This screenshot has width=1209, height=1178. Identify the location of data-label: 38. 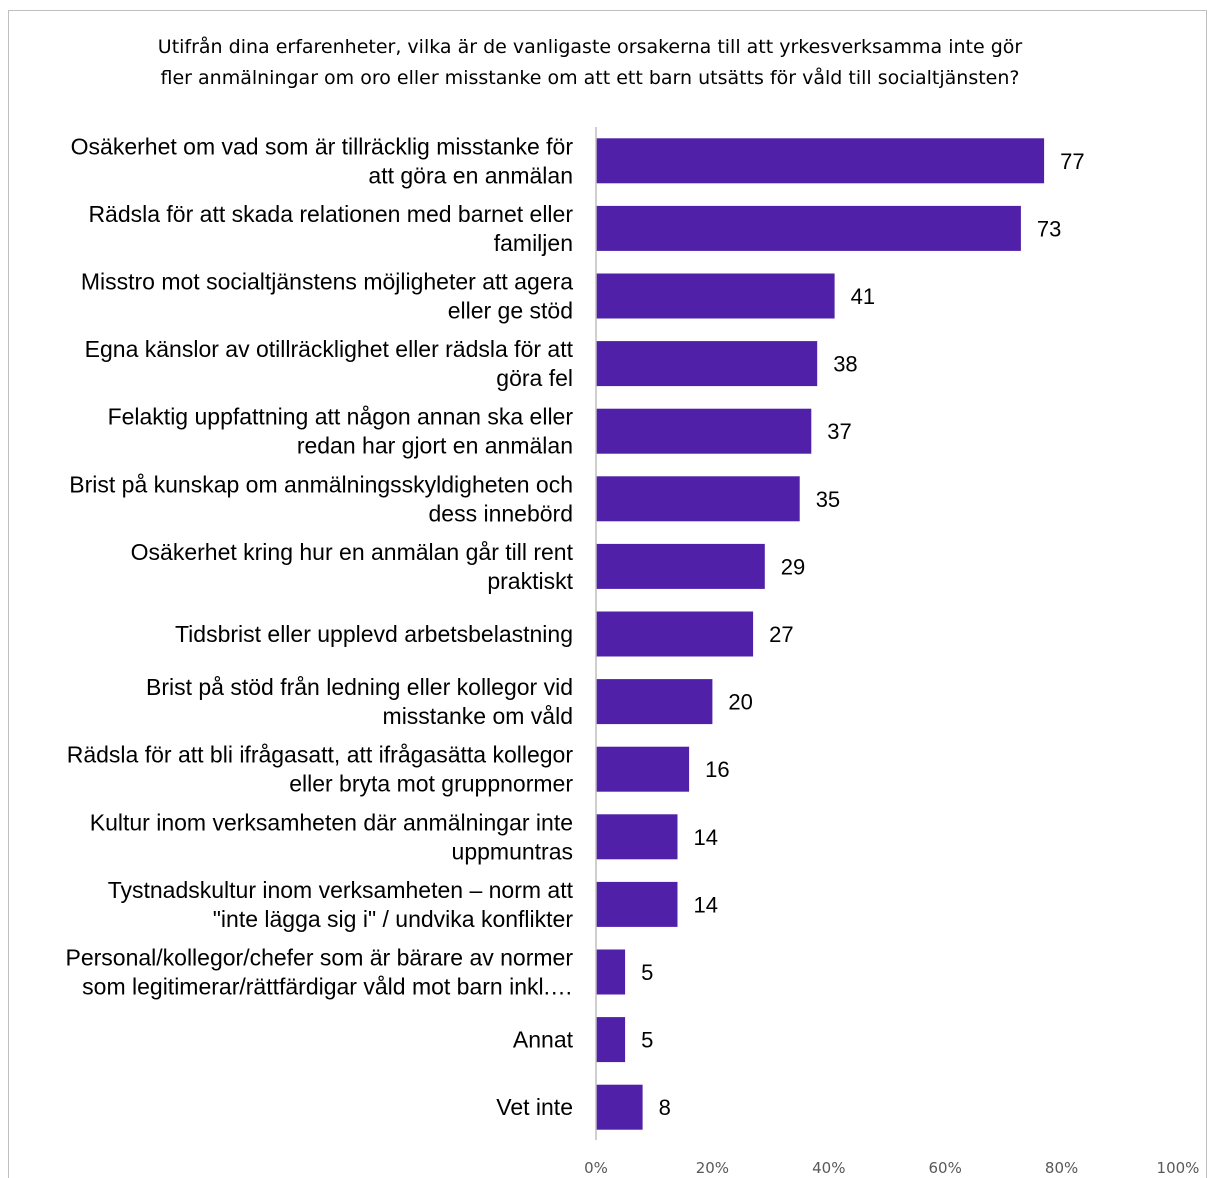
(845, 364).